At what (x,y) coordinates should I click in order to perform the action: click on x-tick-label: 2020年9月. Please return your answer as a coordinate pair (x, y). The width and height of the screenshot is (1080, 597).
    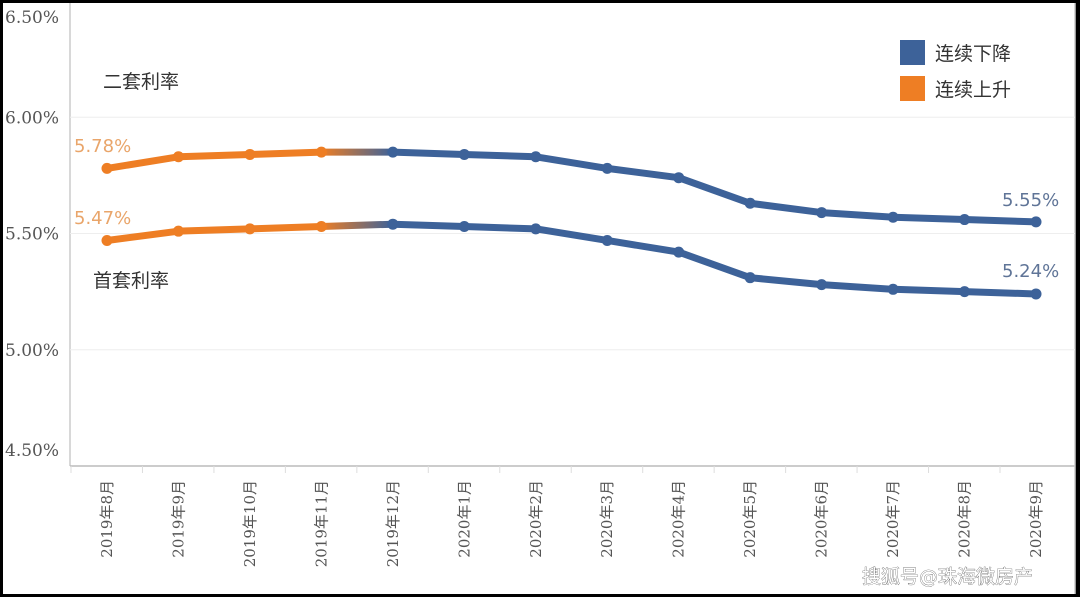
    Looking at the image, I should click on (1036, 519).